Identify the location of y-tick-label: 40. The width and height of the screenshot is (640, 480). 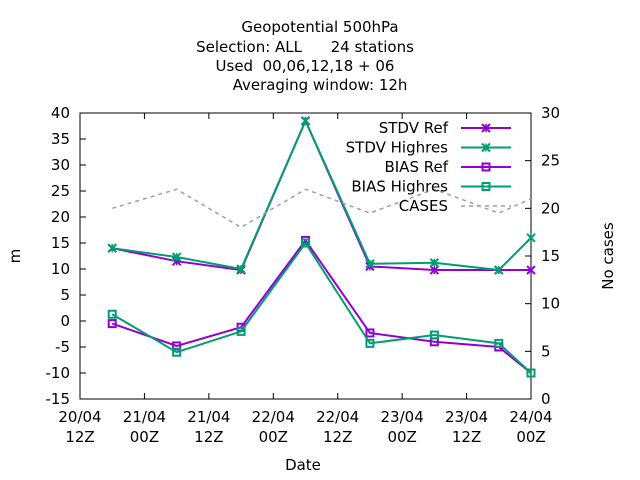
(60, 113).